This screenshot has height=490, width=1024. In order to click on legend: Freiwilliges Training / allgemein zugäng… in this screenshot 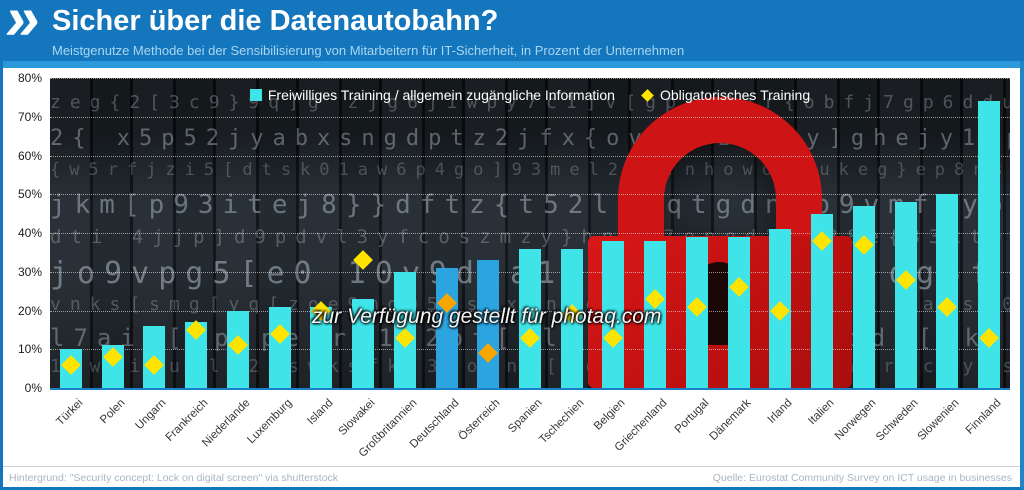, I will do `click(530, 95)`.